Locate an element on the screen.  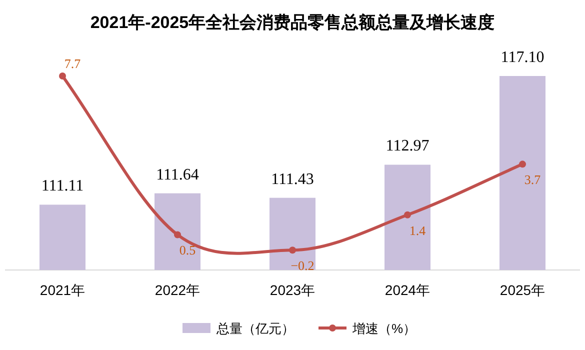
legend-label: 增速（%） is located at coordinates (384, 328).